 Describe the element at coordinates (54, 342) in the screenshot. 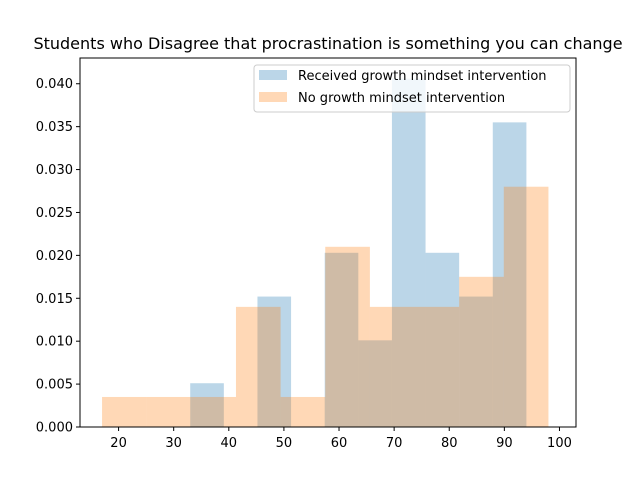

I see `y-tick-label-2: 0.010` at that location.